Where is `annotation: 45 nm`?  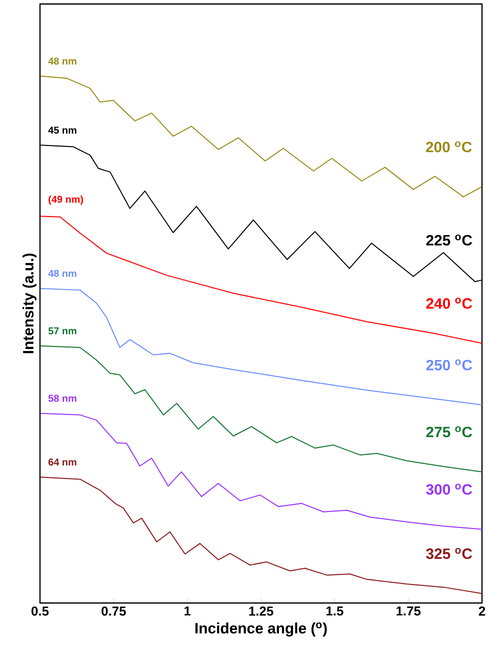 annotation: 45 nm is located at coordinates (62, 130).